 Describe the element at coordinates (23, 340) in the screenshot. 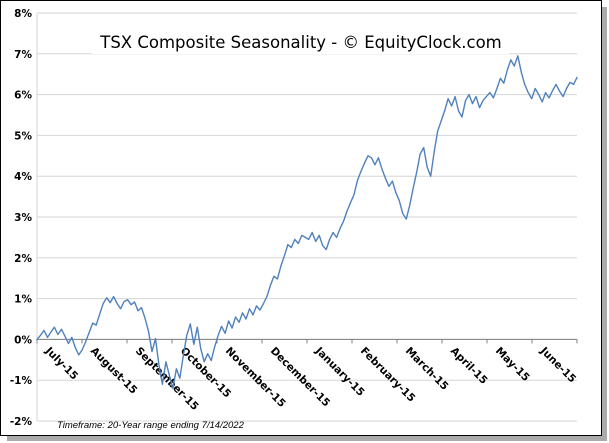

I see `y-axis-label: 0%` at that location.